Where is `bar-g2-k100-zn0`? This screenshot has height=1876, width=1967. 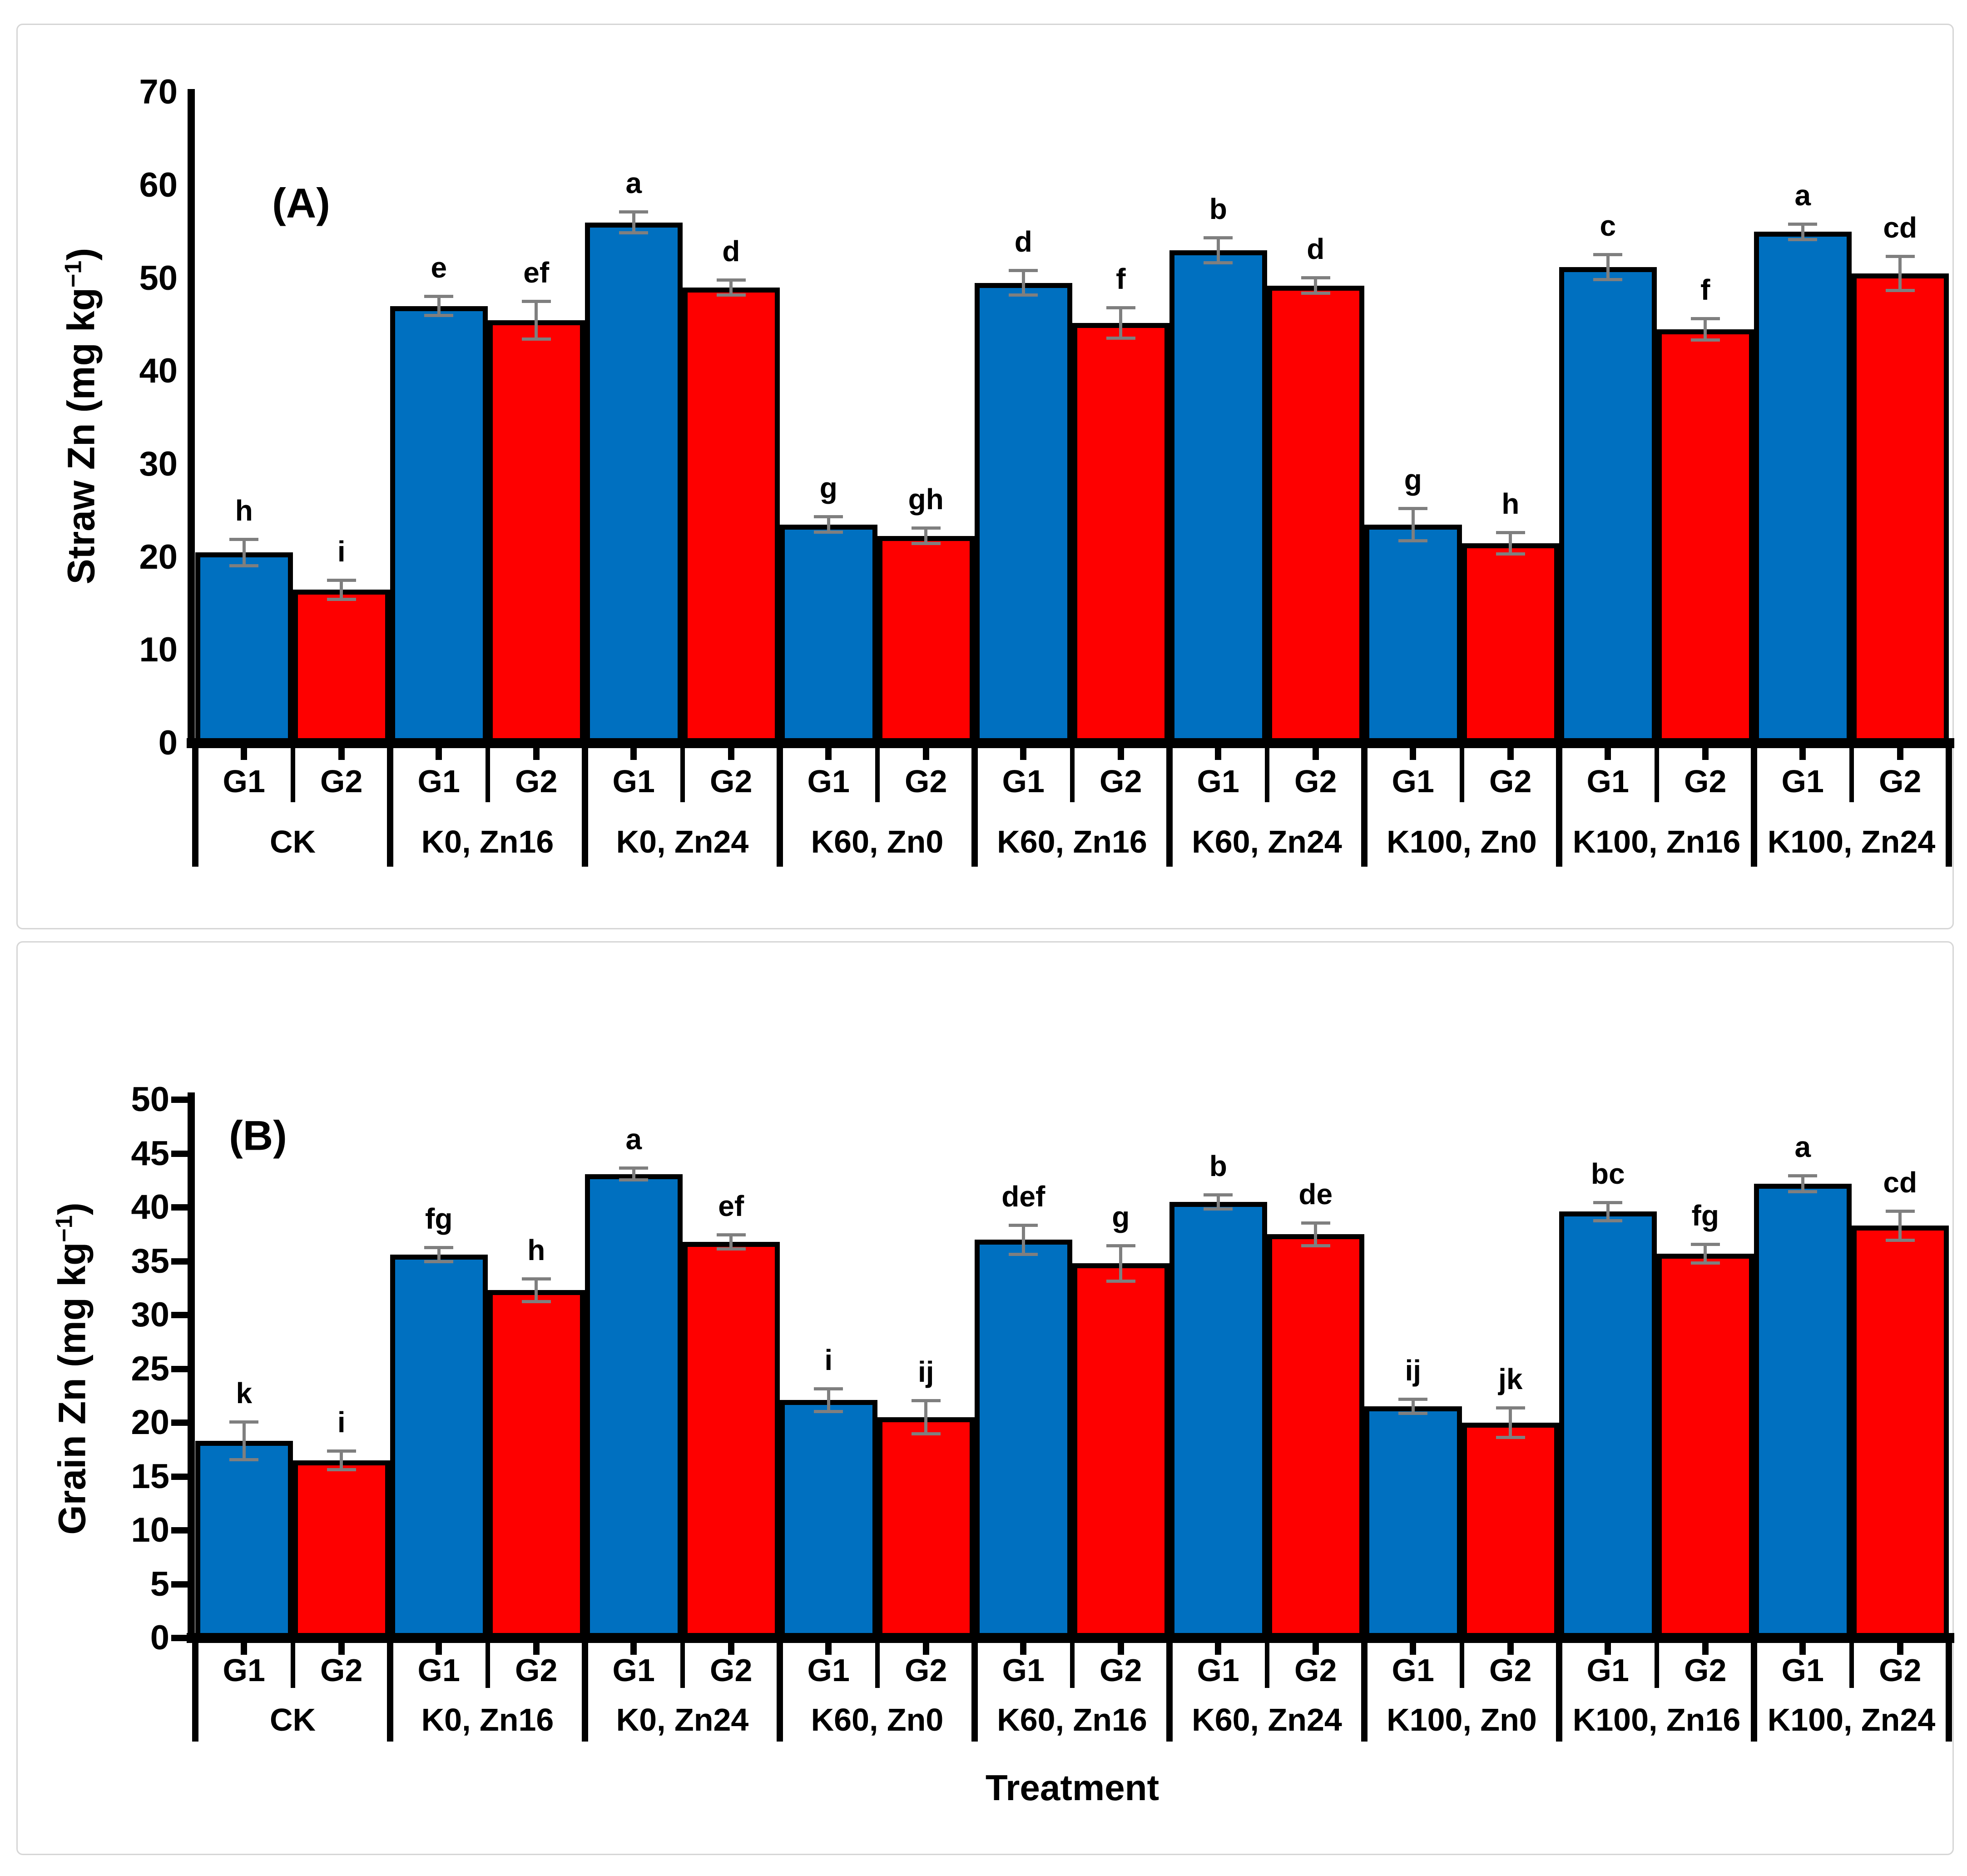
bar-g2-k100-zn0 is located at coordinates (1510, 643).